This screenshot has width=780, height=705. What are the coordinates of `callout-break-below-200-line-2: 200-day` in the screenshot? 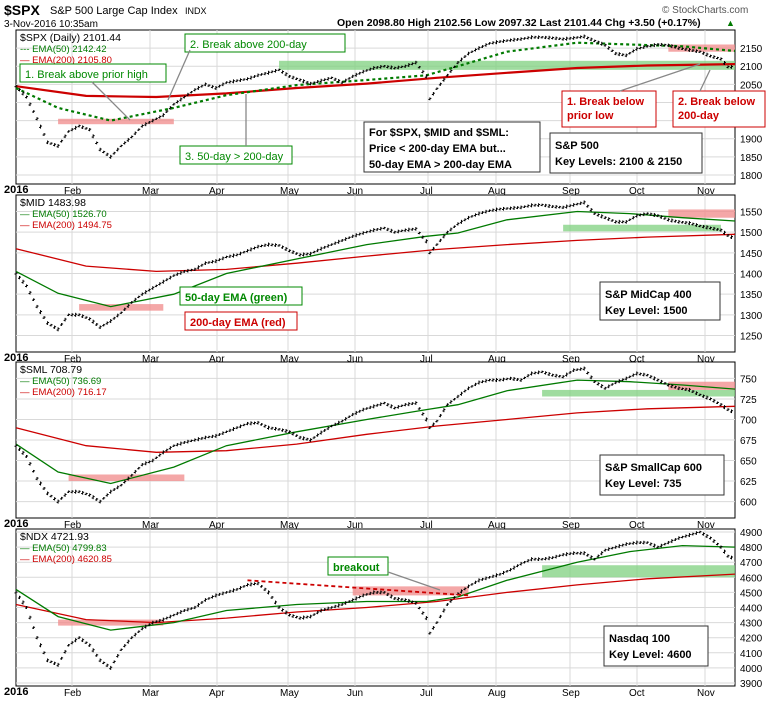 It's located at (699, 116).